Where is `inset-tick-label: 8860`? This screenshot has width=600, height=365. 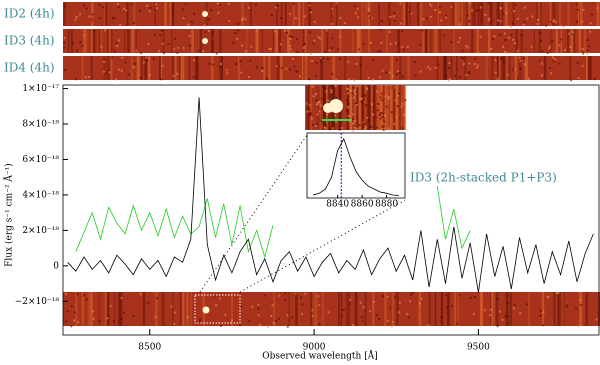
inset-tick-label: 8860 is located at coordinates (362, 205).